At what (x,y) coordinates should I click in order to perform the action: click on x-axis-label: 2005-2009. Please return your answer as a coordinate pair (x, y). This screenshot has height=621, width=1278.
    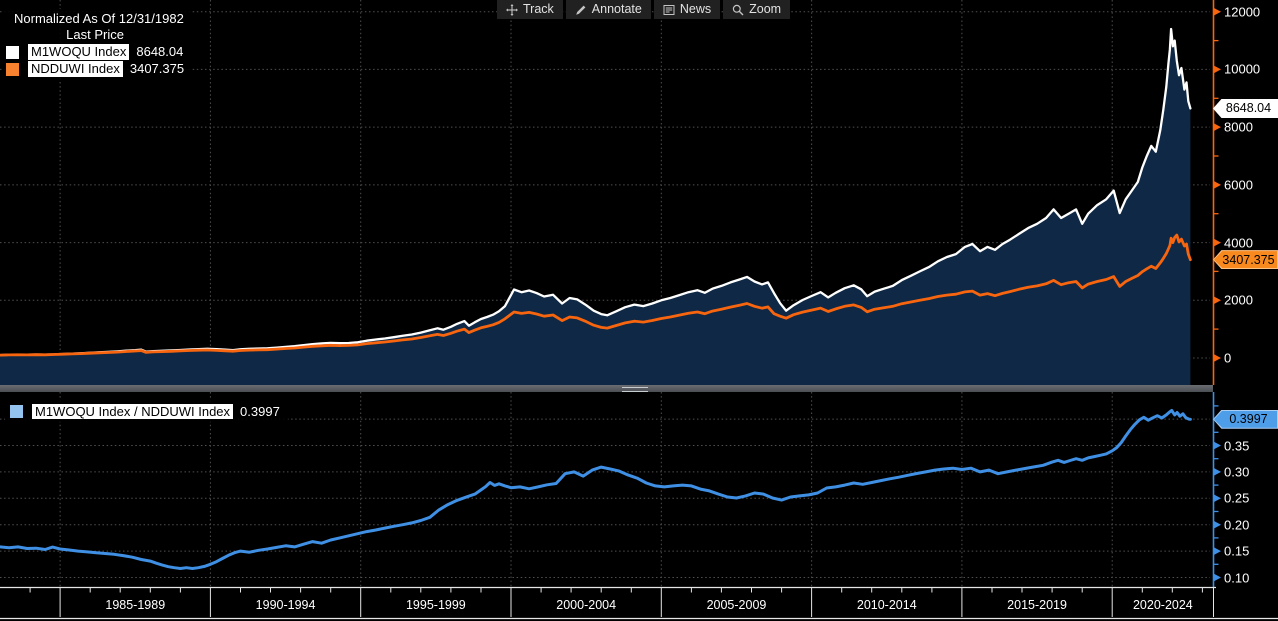
    Looking at the image, I should click on (736, 605).